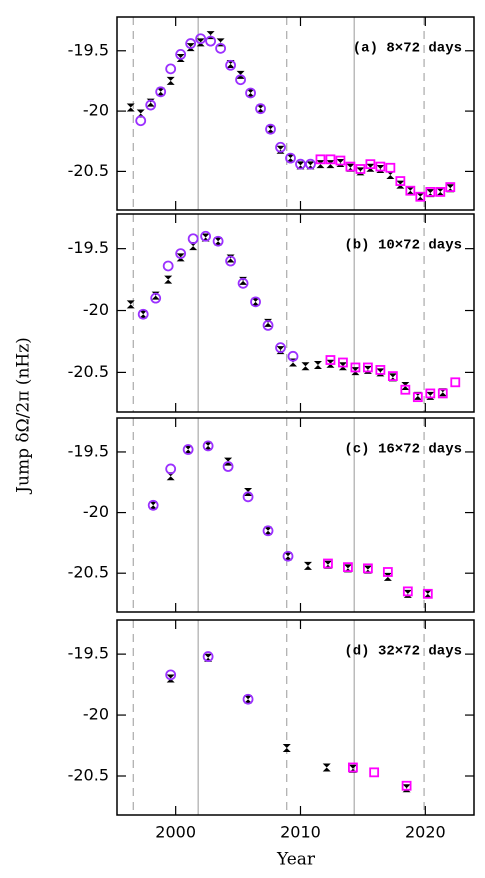 The width and height of the screenshot is (485, 878). I want to click on x-tick-label: 2020, so click(425, 832).